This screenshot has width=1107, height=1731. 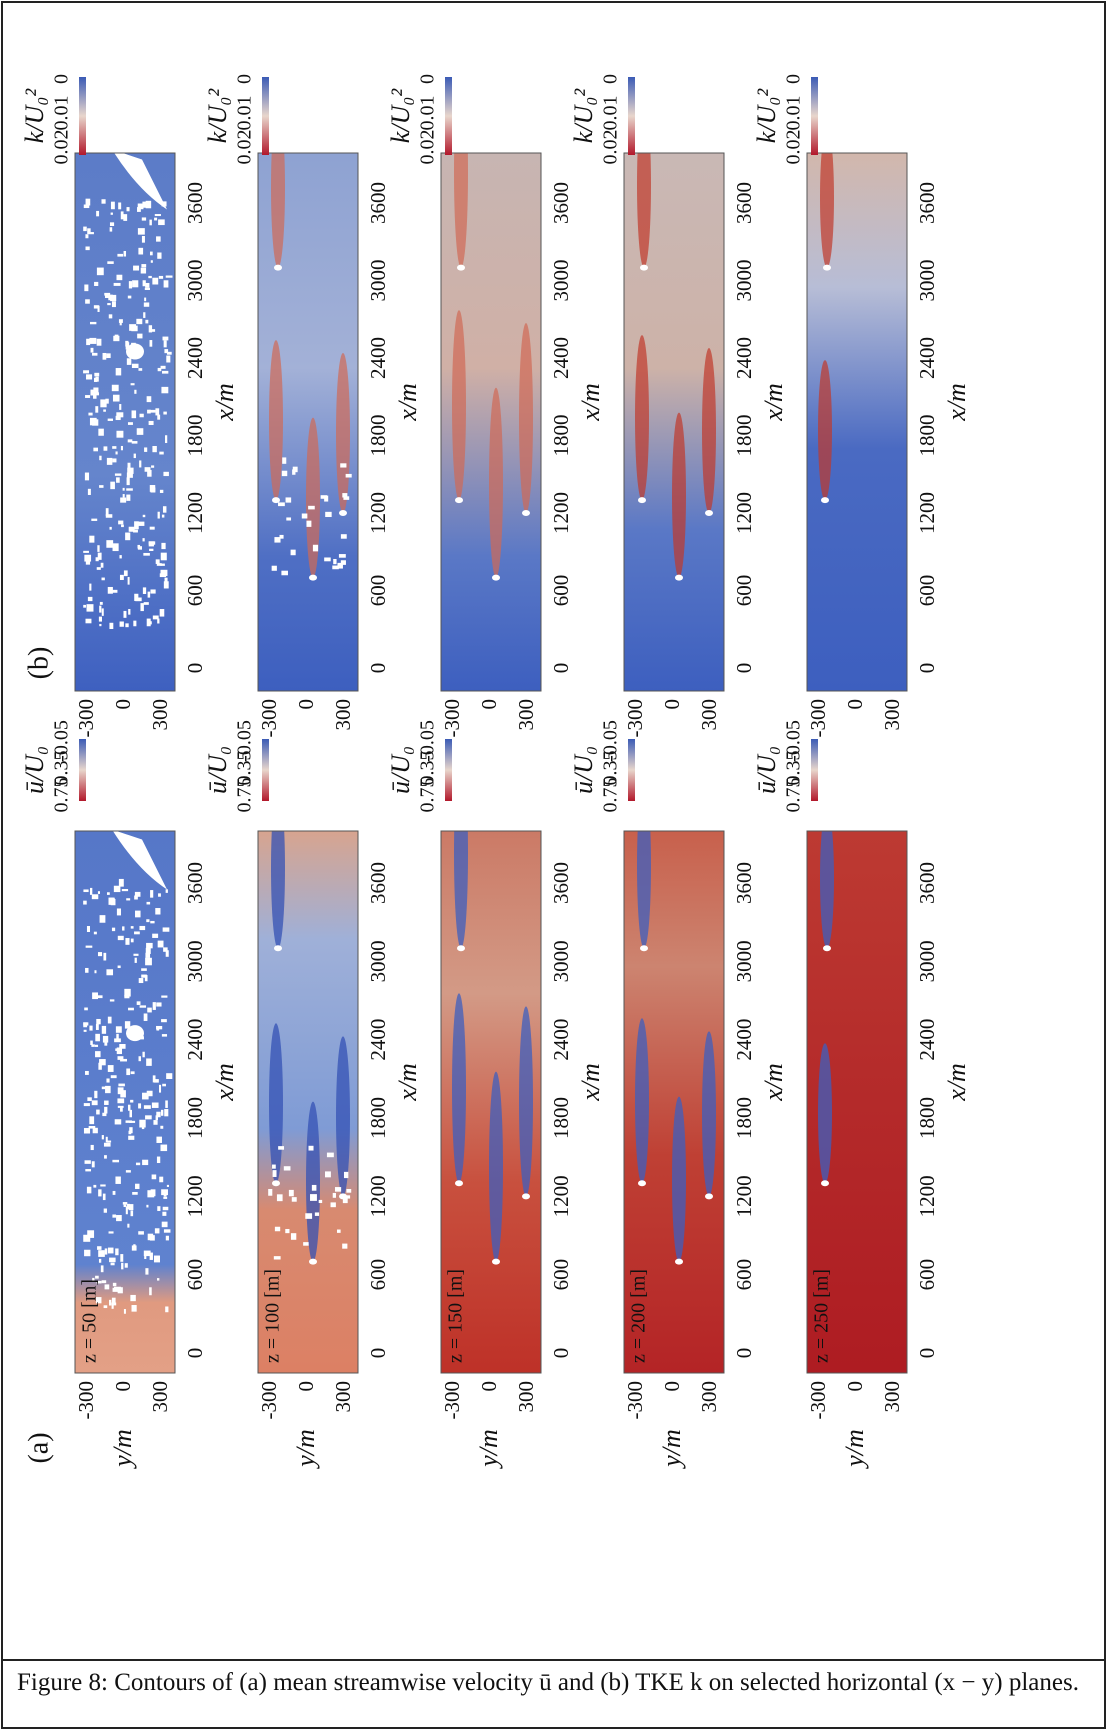 I want to click on y-tick-label: 300, so click(x=160, y=1397).